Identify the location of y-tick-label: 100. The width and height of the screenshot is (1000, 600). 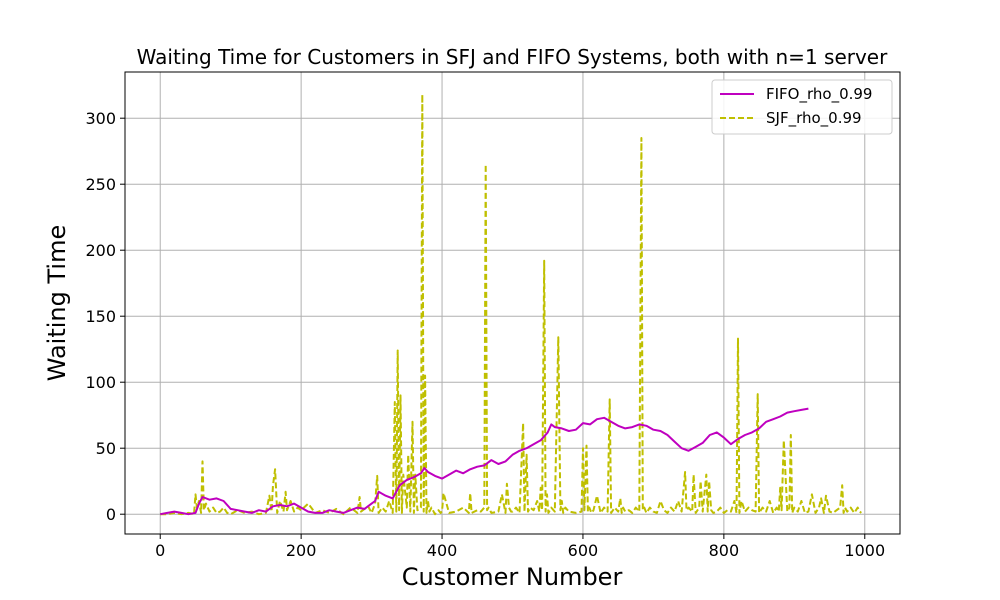
(100, 382).